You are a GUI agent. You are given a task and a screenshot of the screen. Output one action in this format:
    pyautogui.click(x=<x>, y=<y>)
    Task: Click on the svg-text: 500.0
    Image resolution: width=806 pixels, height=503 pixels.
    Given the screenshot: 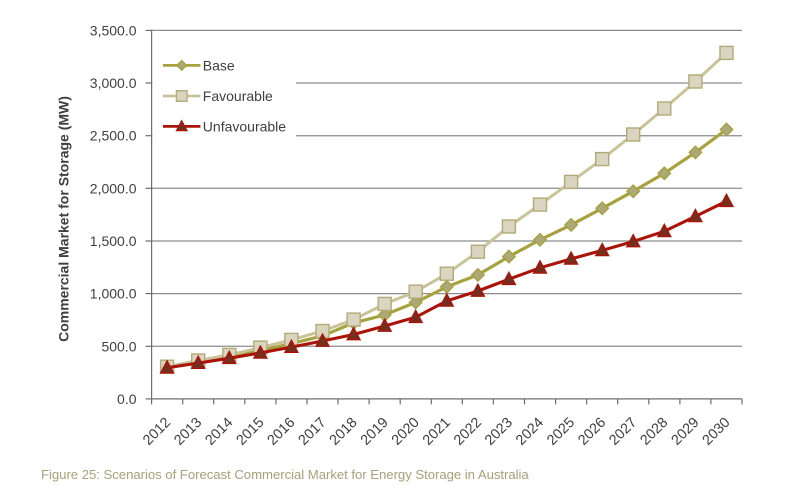 What is the action you would take?
    pyautogui.click(x=118, y=346)
    